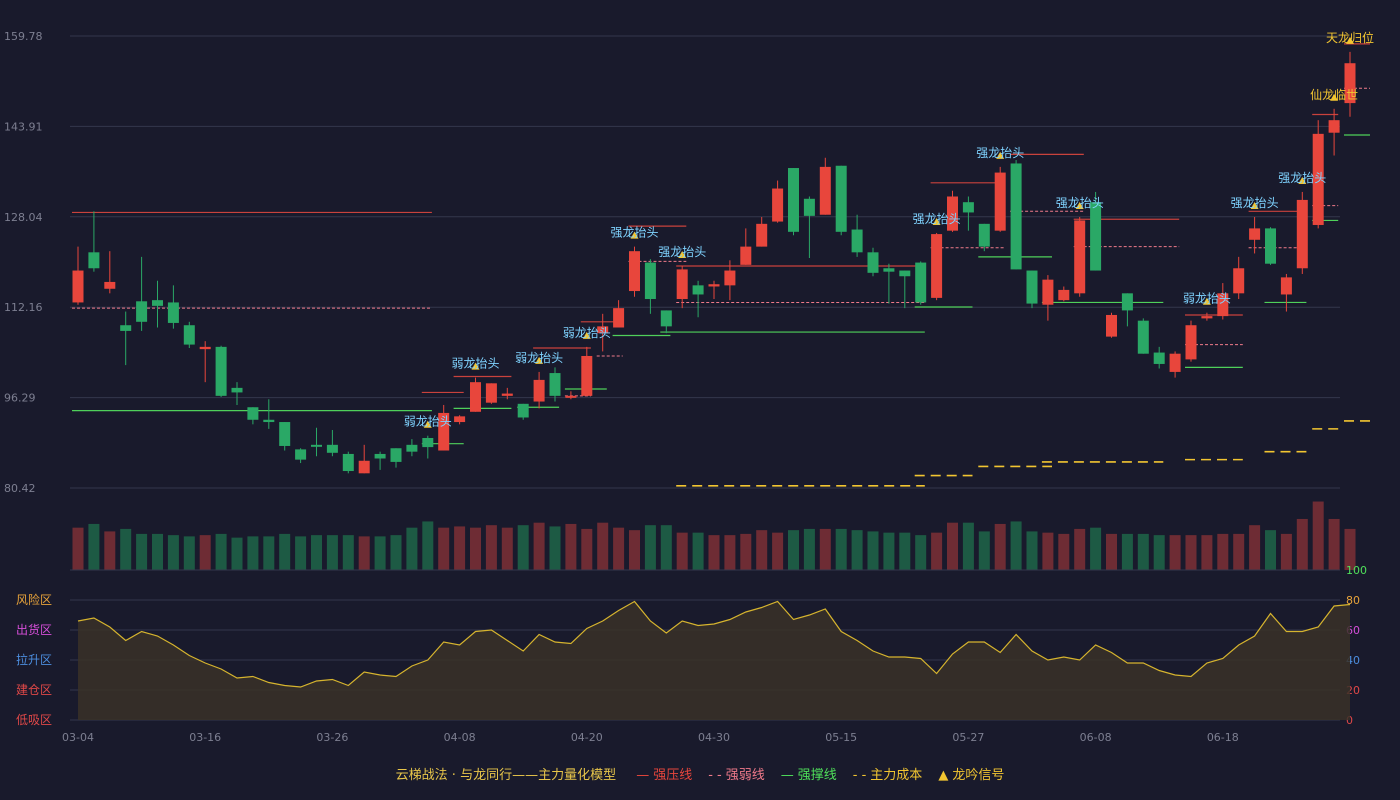 Image resolution: width=1400 pixels, height=800 pixels. What do you see at coordinates (78, 737) in the screenshot?
I see `date-tick-label: 03-04` at bounding box center [78, 737].